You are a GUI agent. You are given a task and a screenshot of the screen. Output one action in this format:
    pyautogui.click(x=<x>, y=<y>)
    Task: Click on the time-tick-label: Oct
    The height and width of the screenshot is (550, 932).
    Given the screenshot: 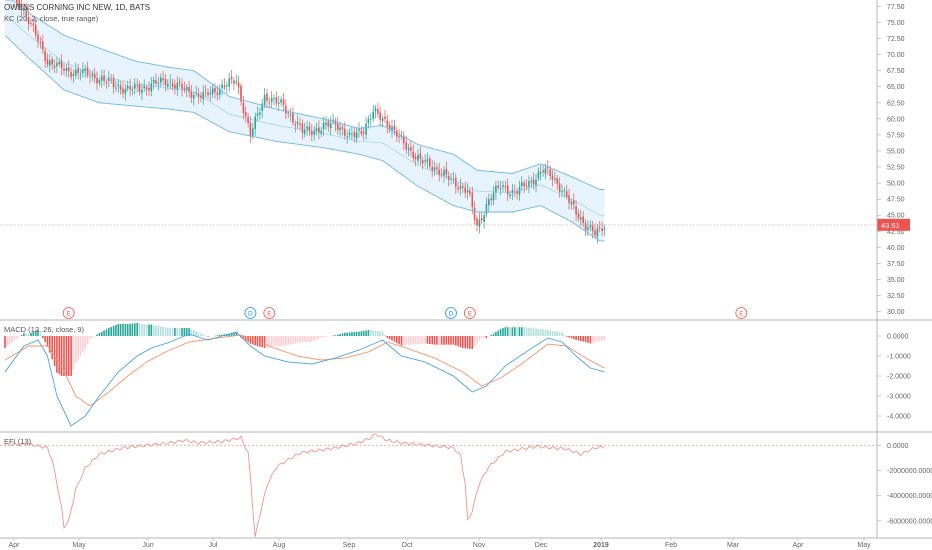 What is the action you would take?
    pyautogui.click(x=407, y=545)
    